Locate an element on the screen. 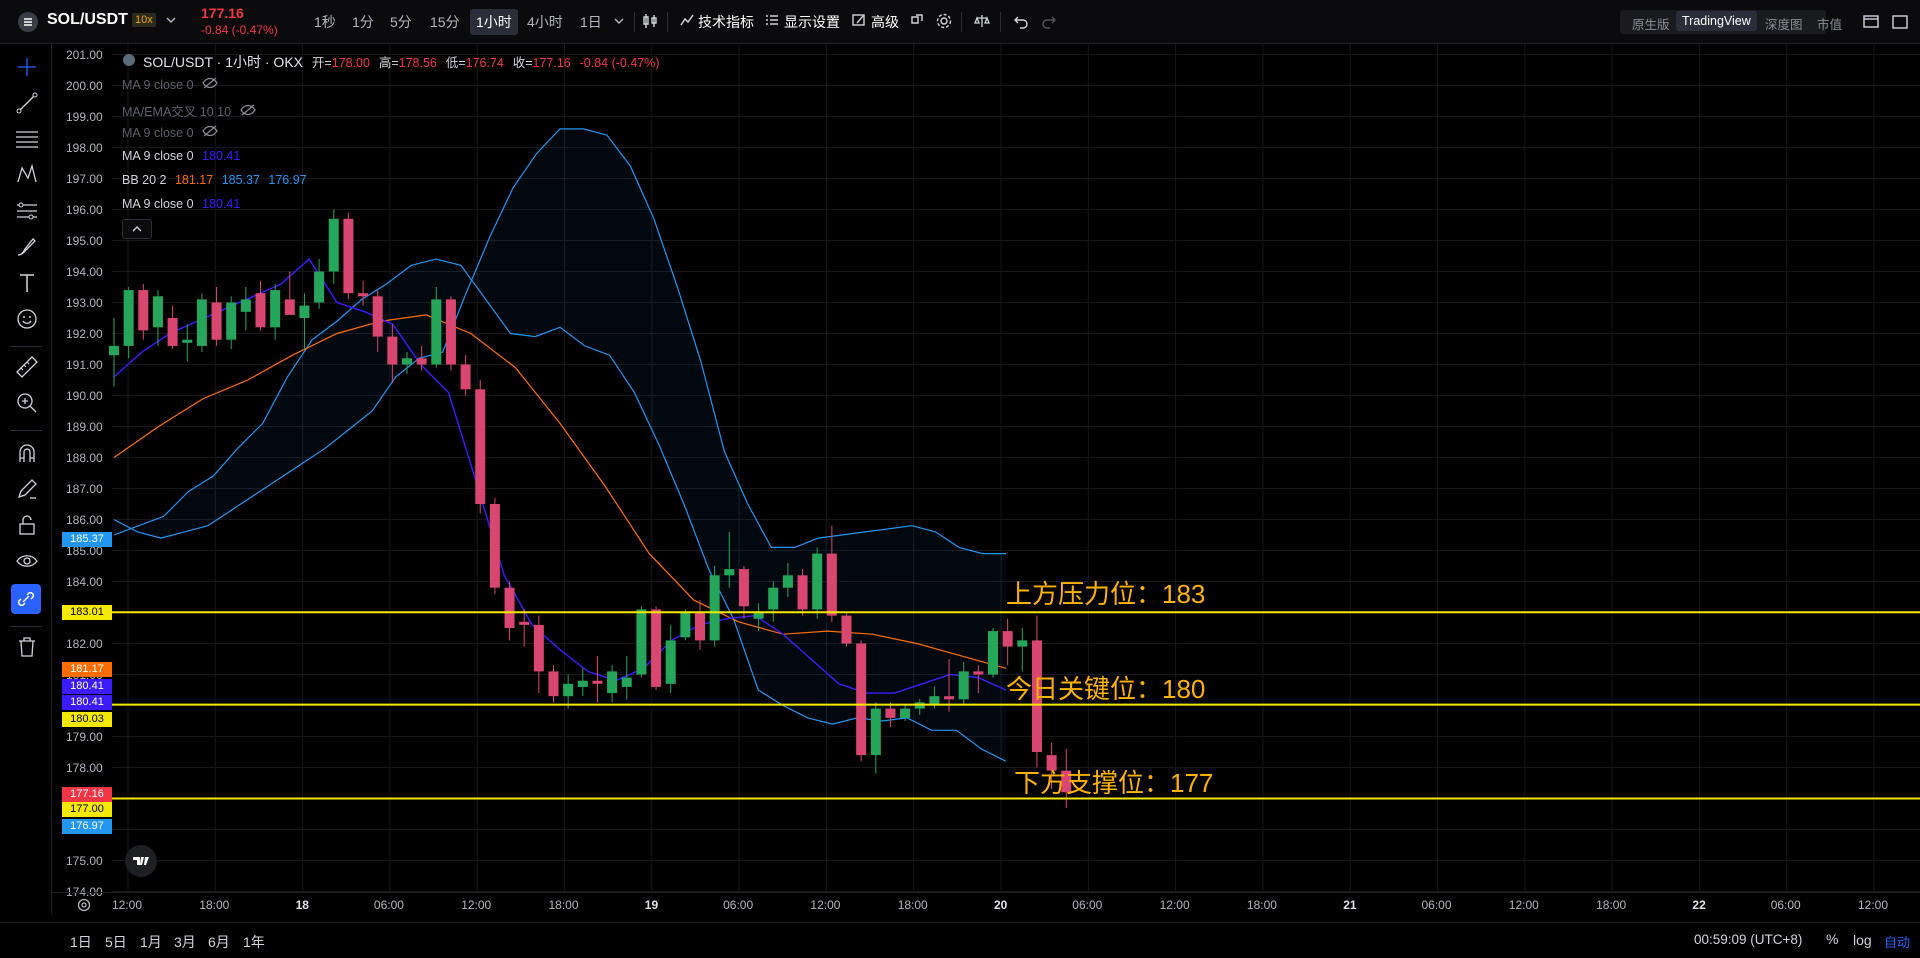 The width and height of the screenshot is (1920, 958). text-icon is located at coordinates (27, 283).